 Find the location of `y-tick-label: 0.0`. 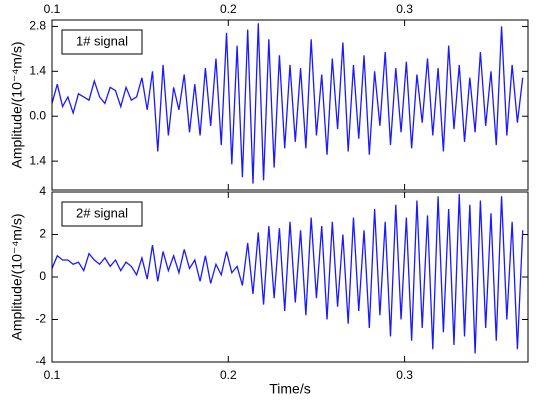

y-tick-label: 0.0 is located at coordinates (37, 115).